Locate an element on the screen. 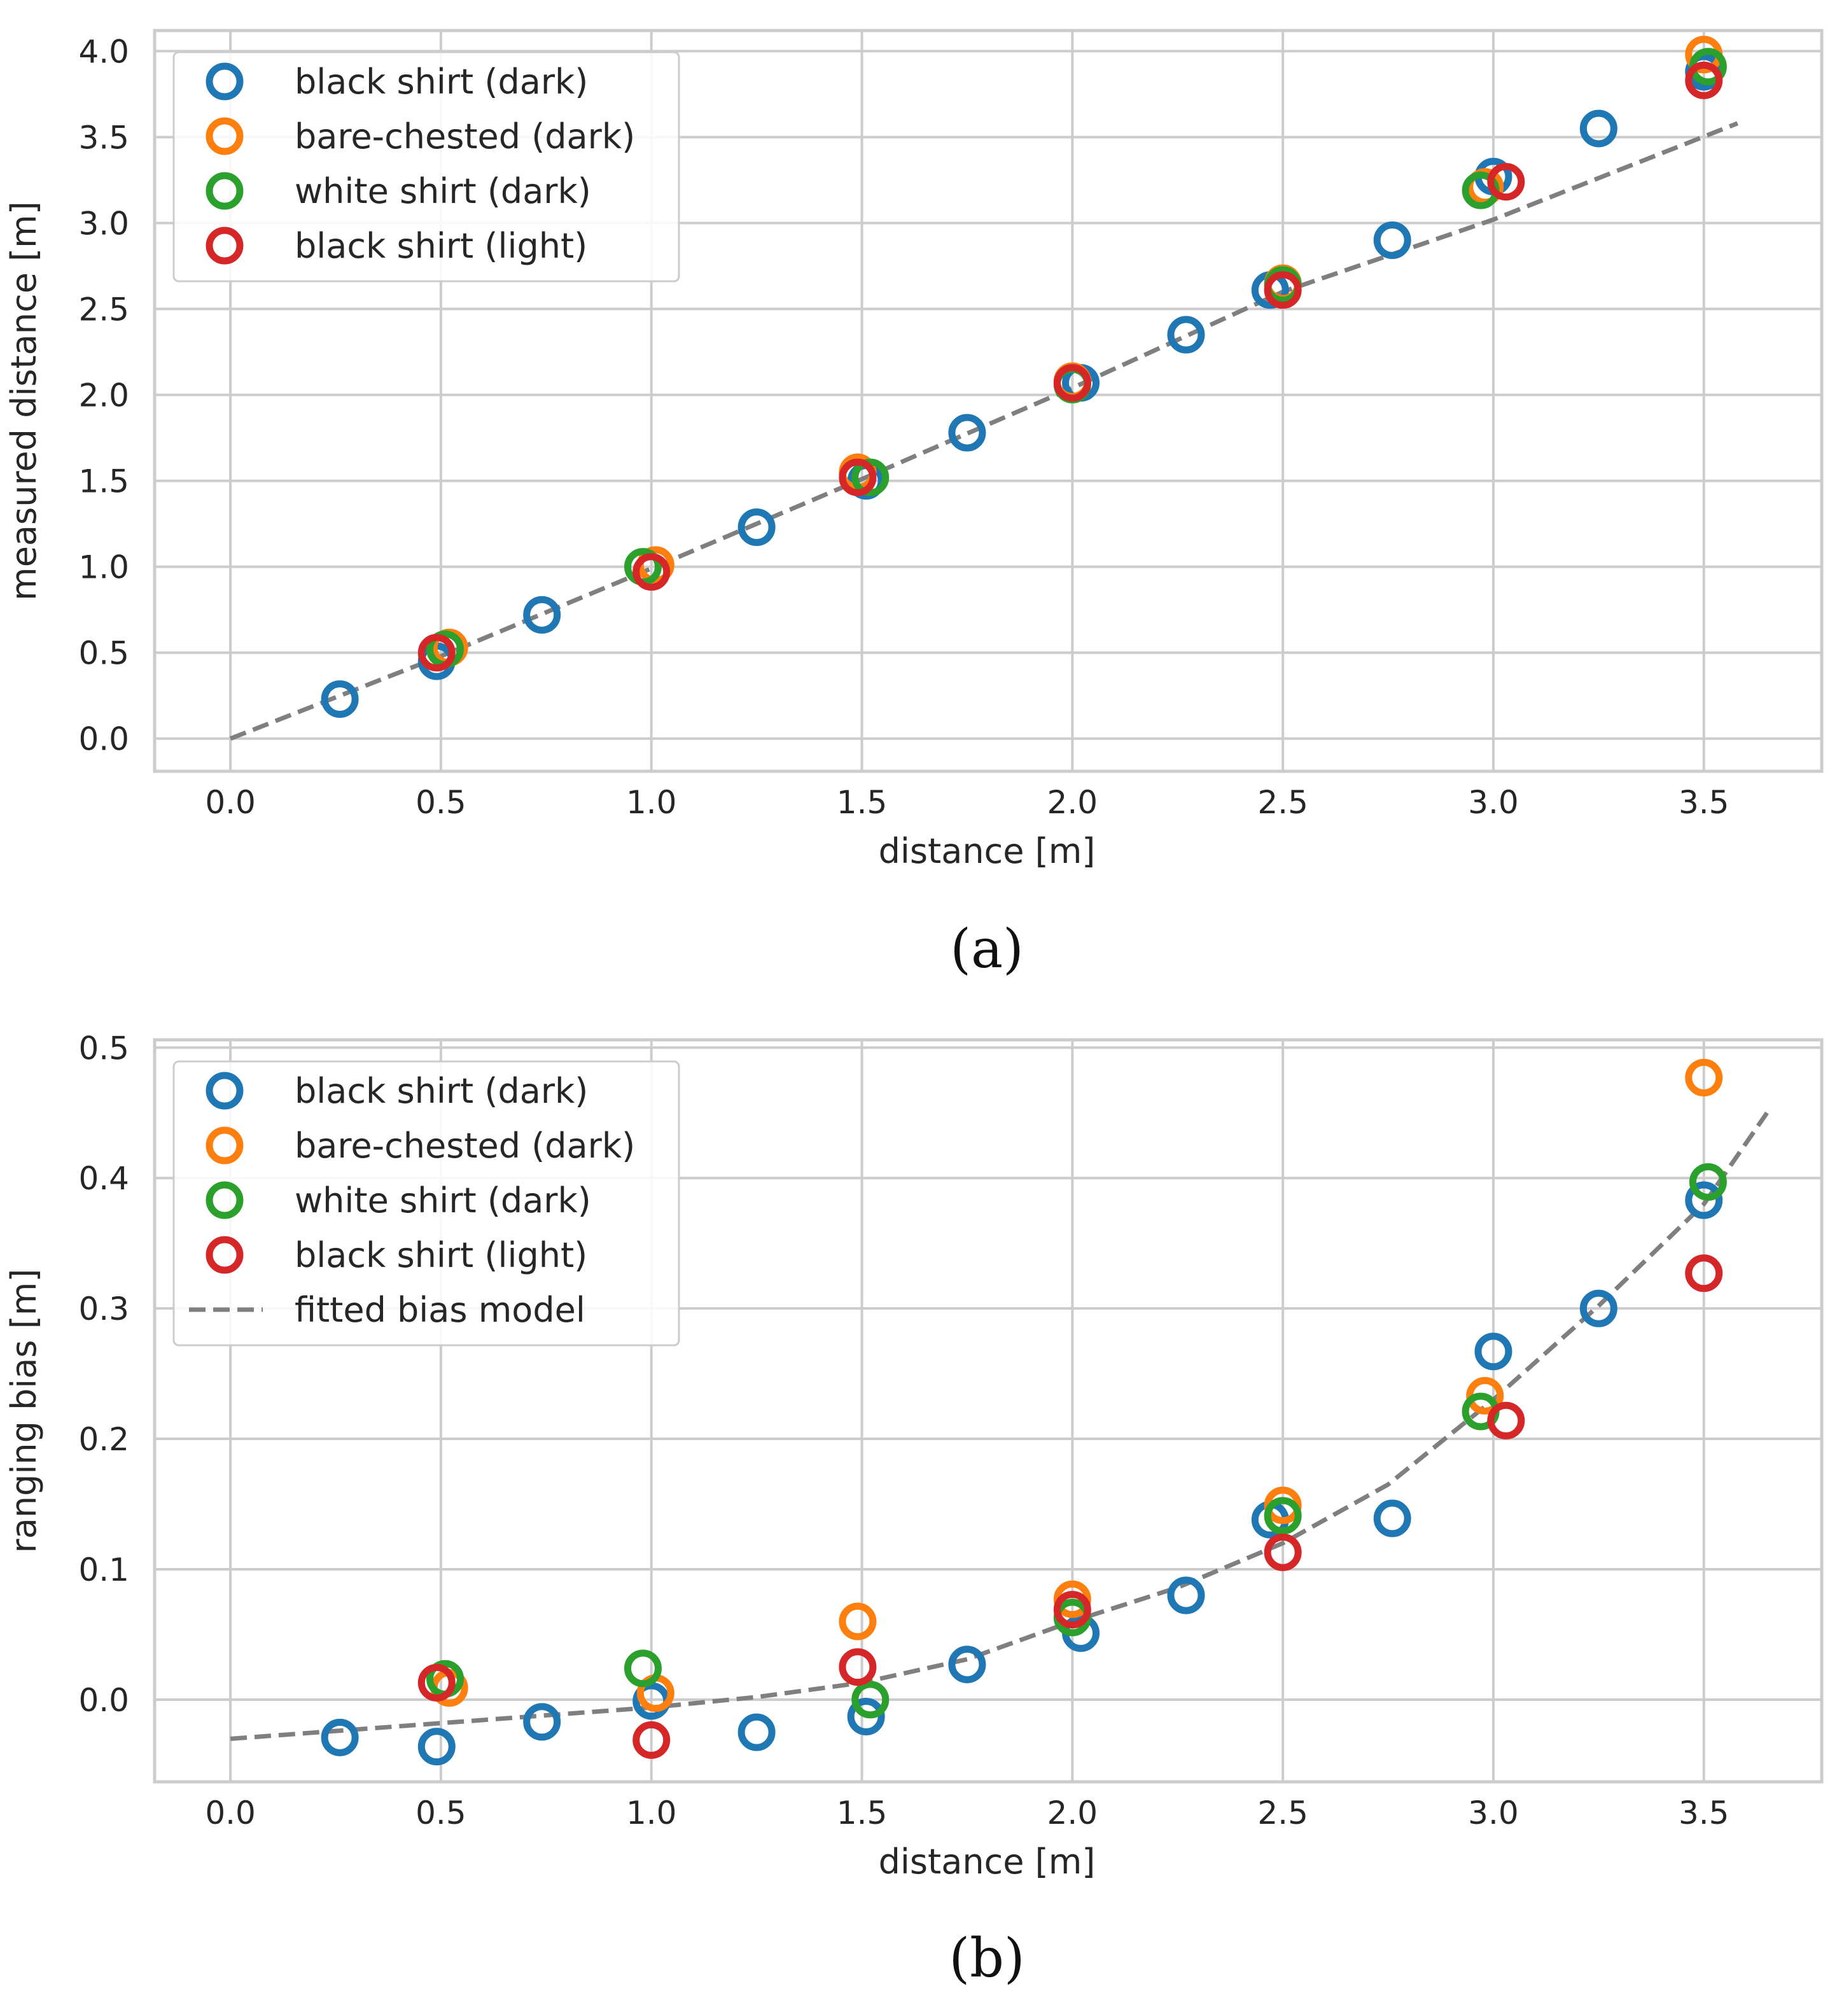  y-tick-label: 0.4 is located at coordinates (103, 1178).